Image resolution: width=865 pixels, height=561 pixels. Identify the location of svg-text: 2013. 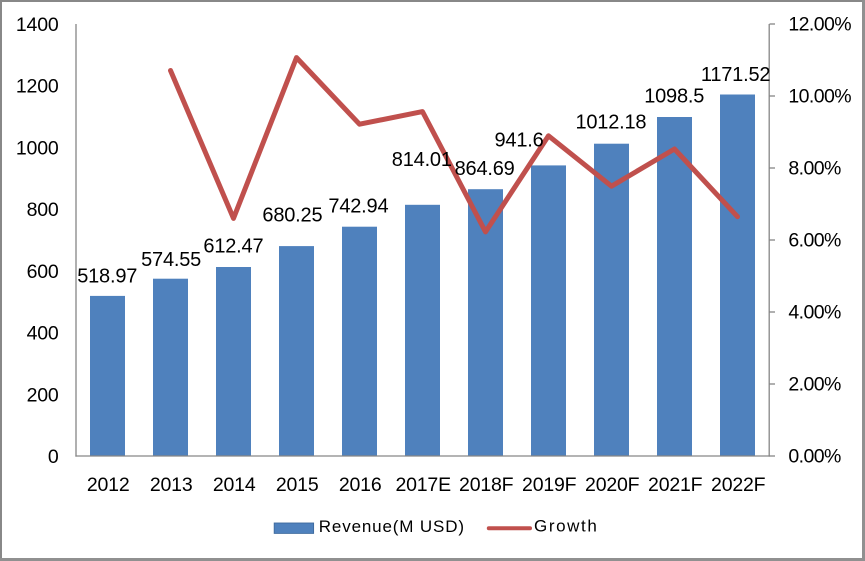
(171, 485).